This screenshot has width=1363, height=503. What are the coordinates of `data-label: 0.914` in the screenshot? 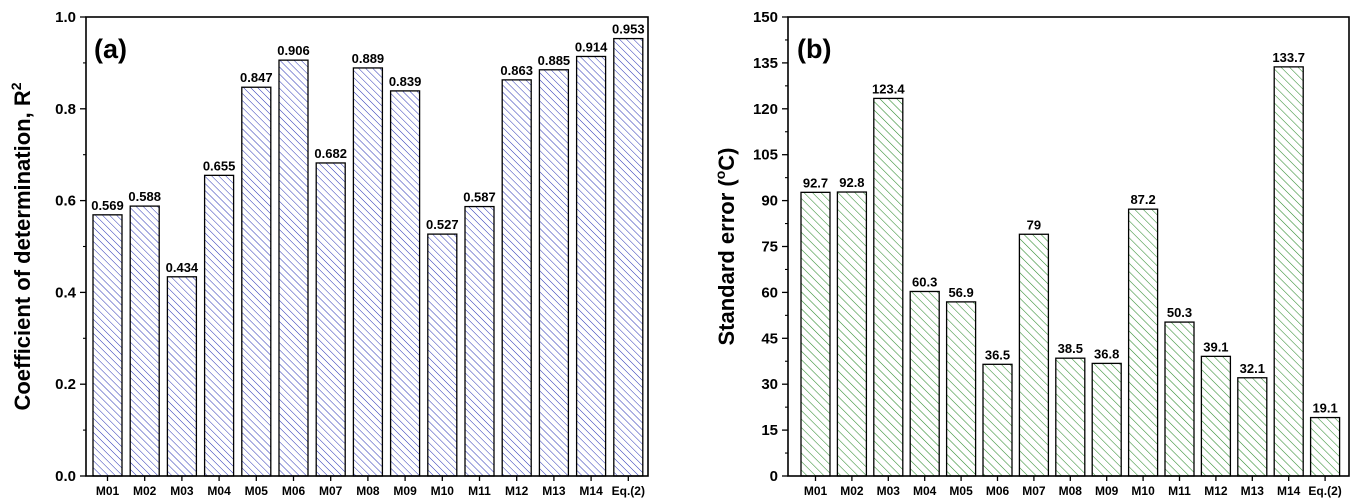 It's located at (591, 46).